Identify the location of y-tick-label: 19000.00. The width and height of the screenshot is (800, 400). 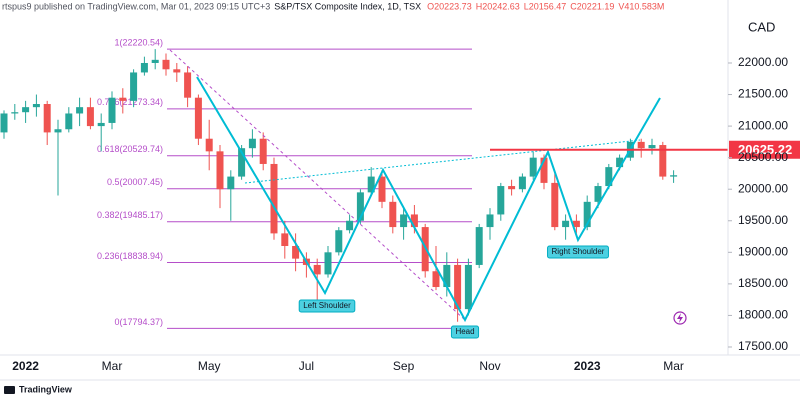
(763, 251).